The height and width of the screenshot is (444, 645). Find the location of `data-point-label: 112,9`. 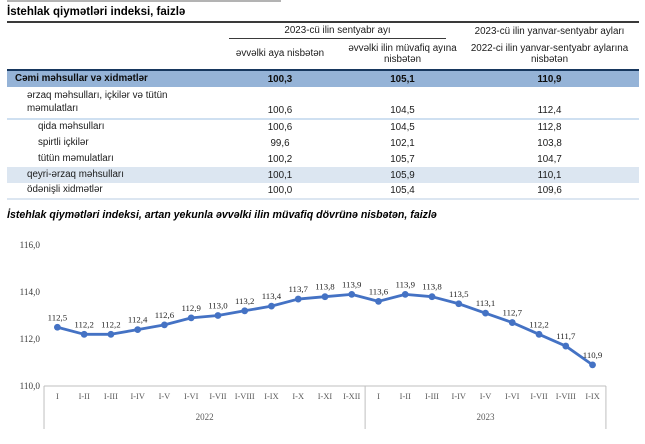

data-point-label: 112,9 is located at coordinates (191, 308).